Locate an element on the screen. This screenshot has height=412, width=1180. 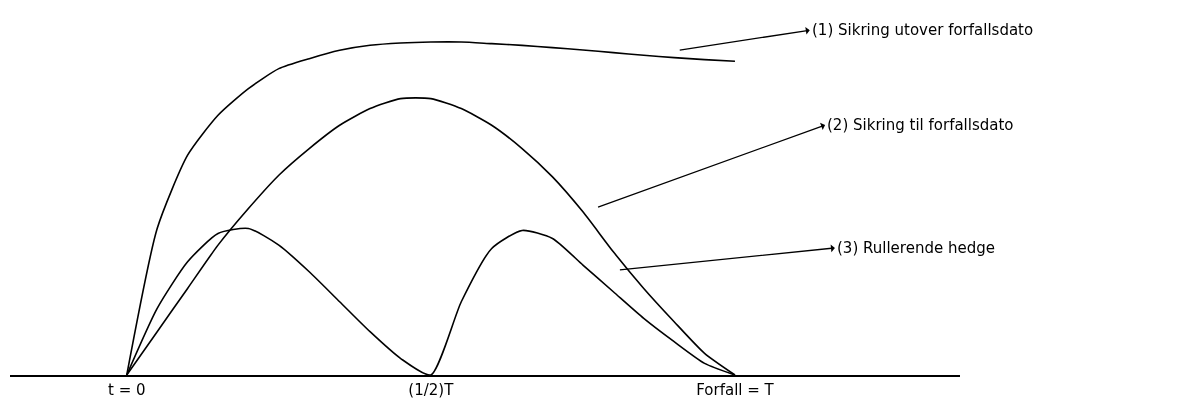
x-tick-label: Forfall = T is located at coordinates (735, 389).